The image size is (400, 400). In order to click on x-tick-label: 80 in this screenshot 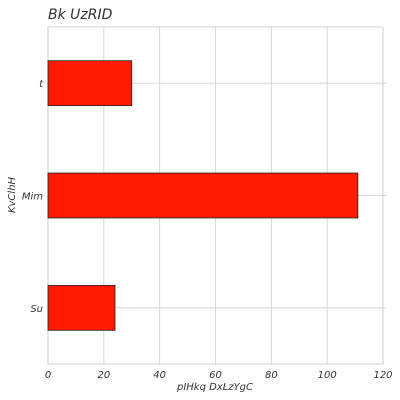, I will do `click(271, 375)`.